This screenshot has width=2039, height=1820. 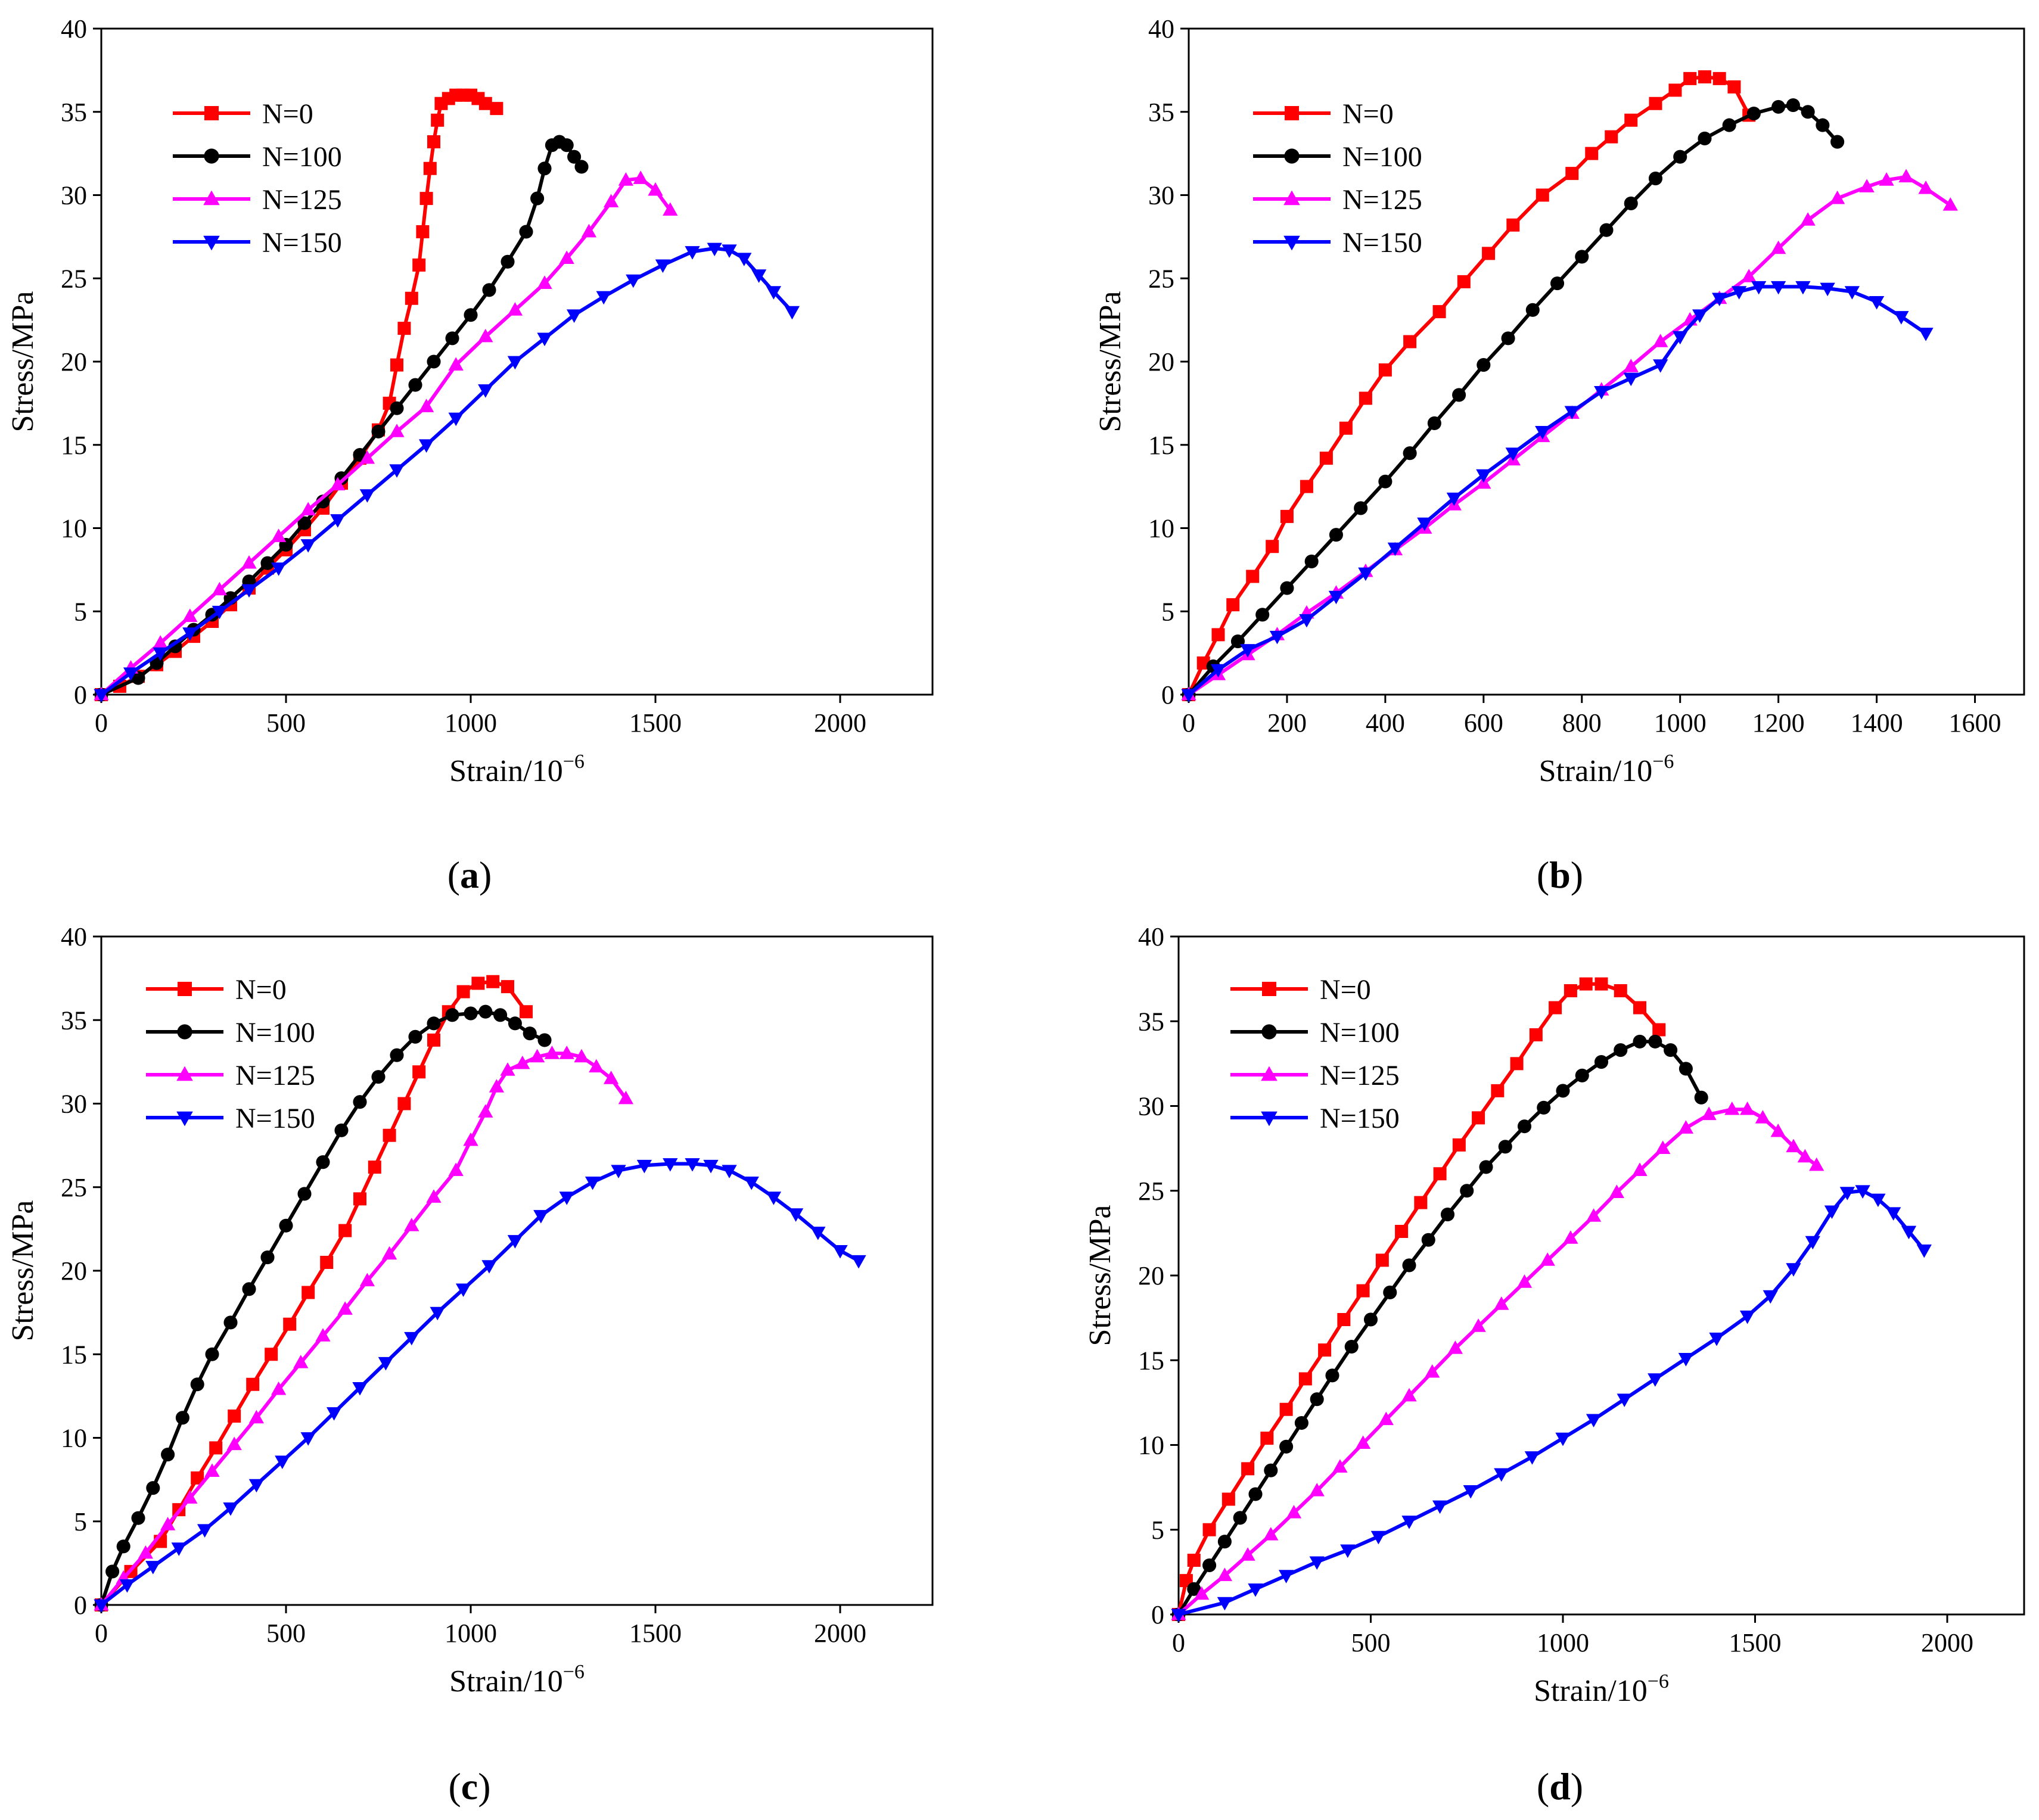 I want to click on series-line, so click(x=323, y=1308).